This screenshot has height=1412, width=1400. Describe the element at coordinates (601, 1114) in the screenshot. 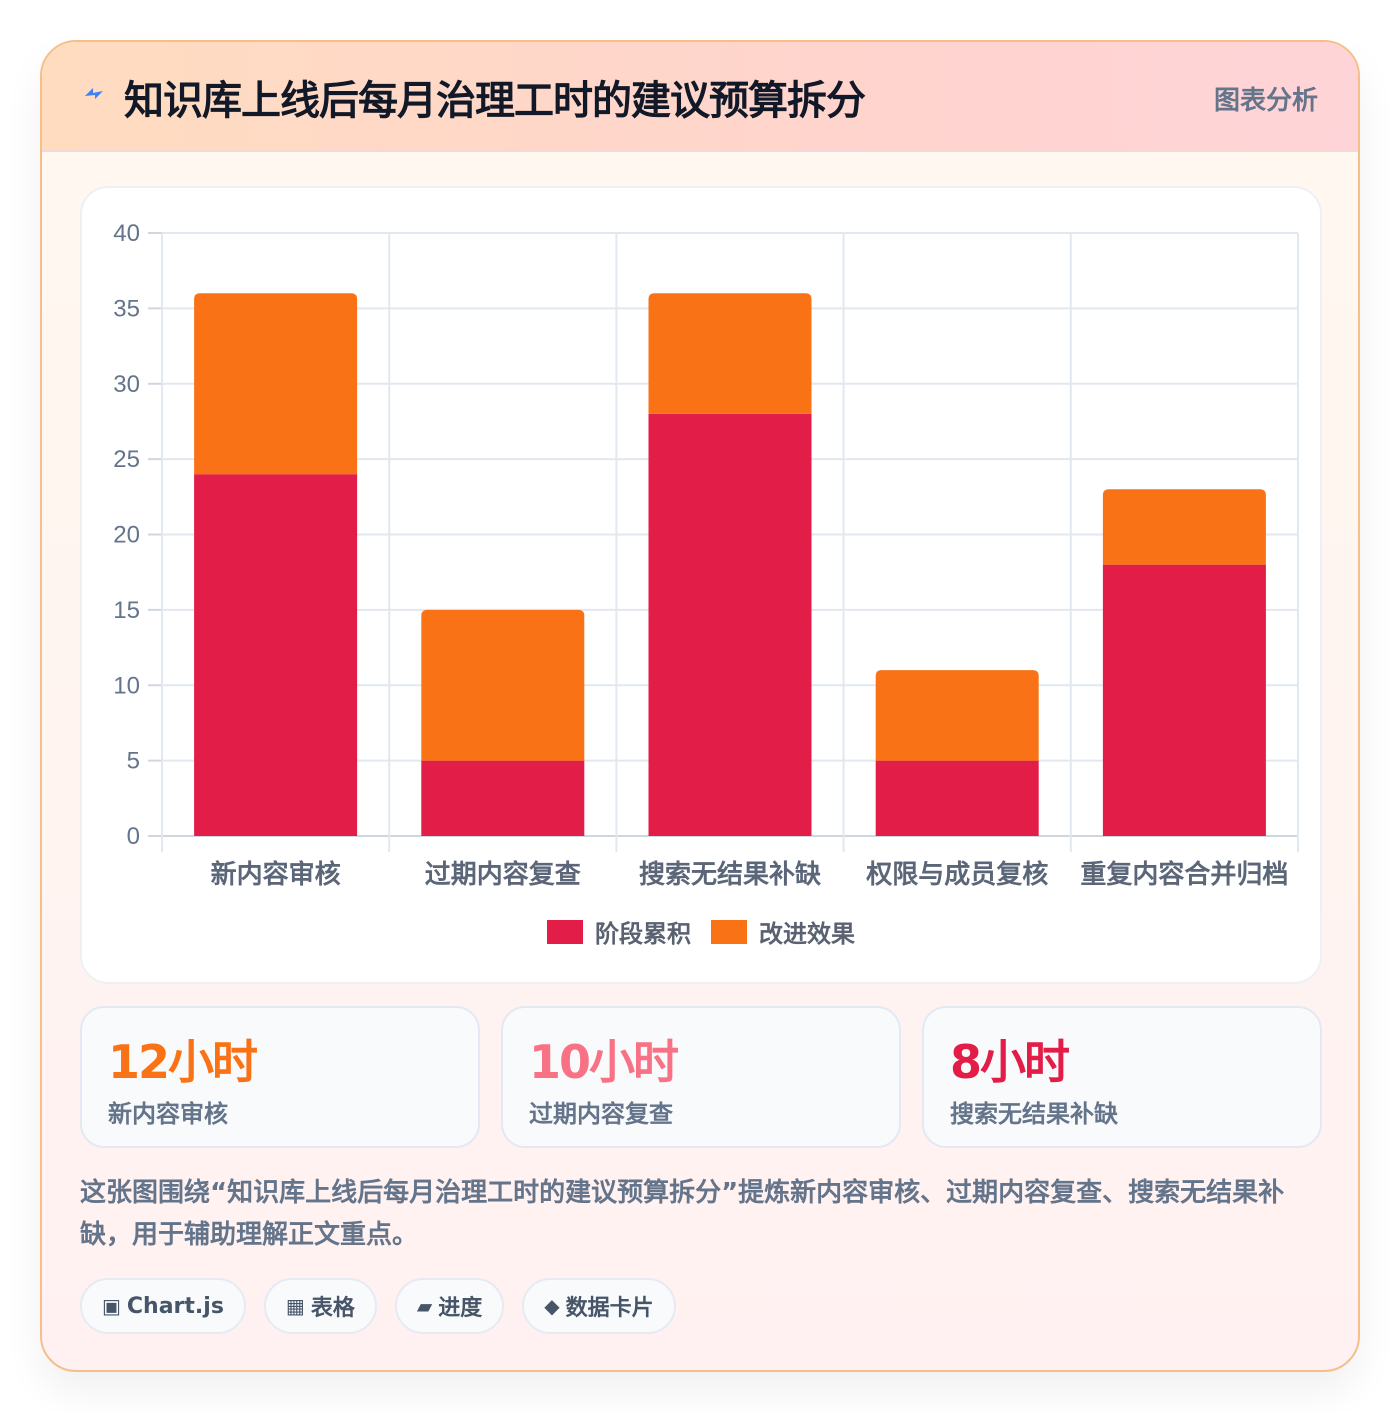

I see `stat-label: 过期内容复查` at that location.